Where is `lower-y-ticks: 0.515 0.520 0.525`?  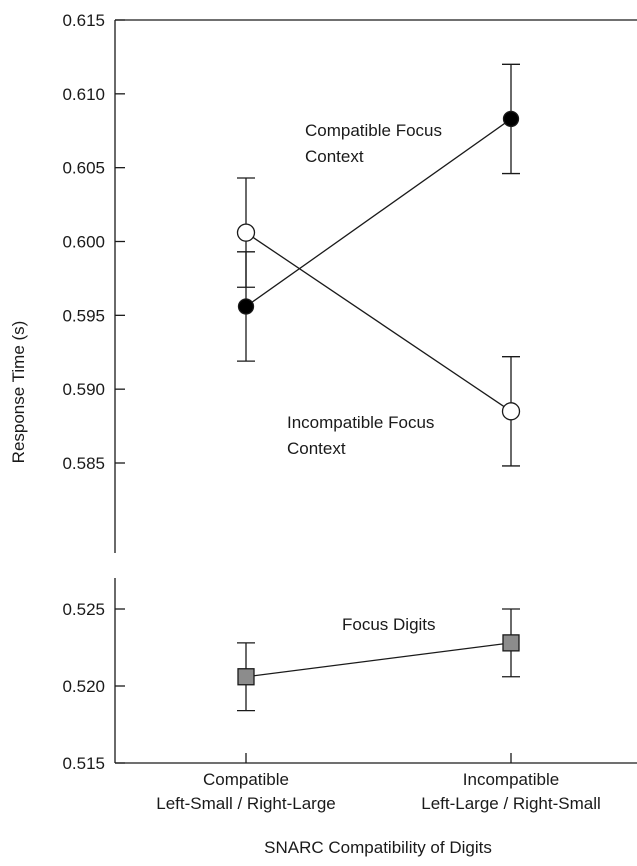 lower-y-ticks: 0.515 0.520 0.525 is located at coordinates (93, 686).